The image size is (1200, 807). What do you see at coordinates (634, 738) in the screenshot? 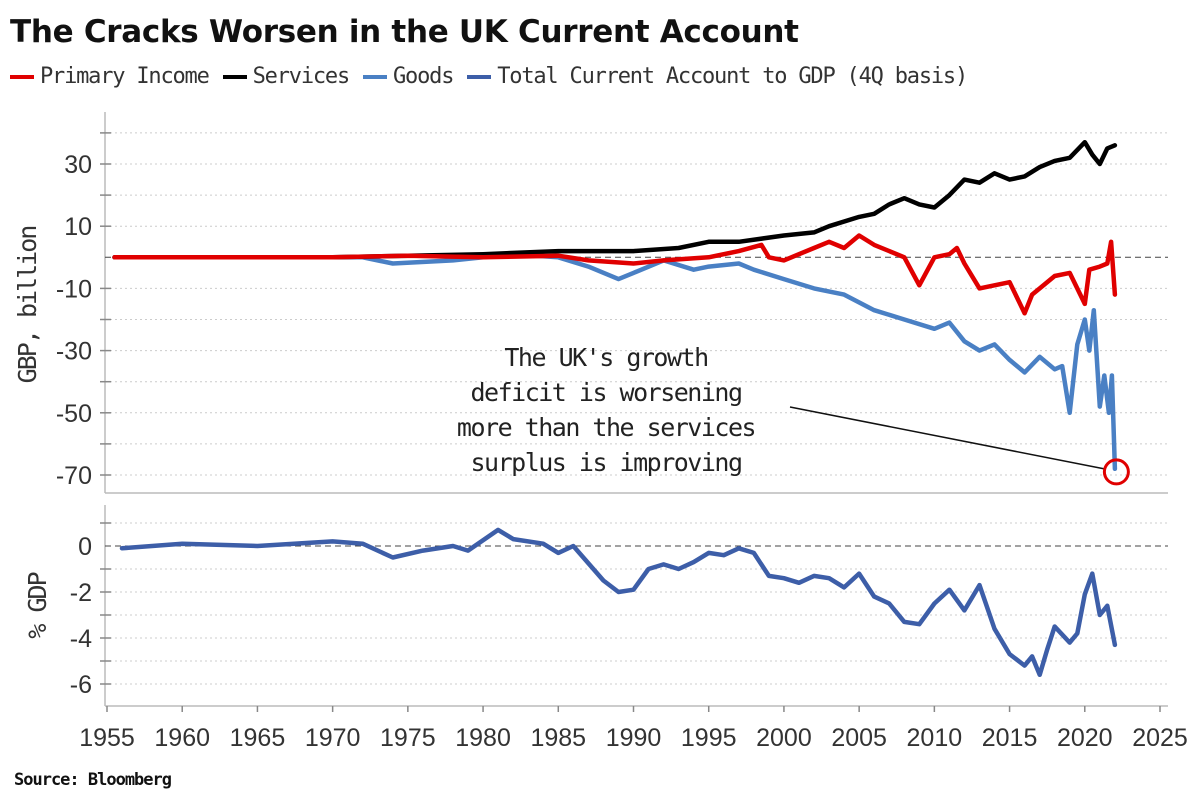
I see `x-tick-label: 1990` at bounding box center [634, 738].